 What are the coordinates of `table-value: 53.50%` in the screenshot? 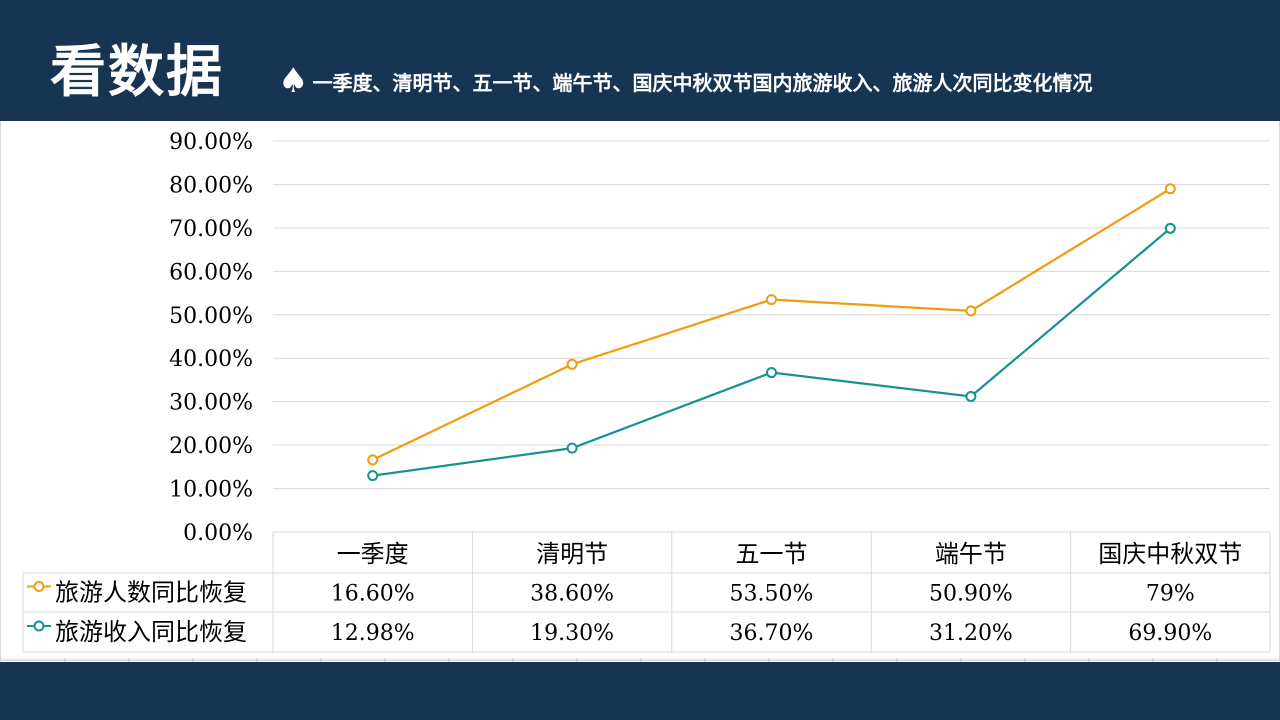 It's located at (772, 594).